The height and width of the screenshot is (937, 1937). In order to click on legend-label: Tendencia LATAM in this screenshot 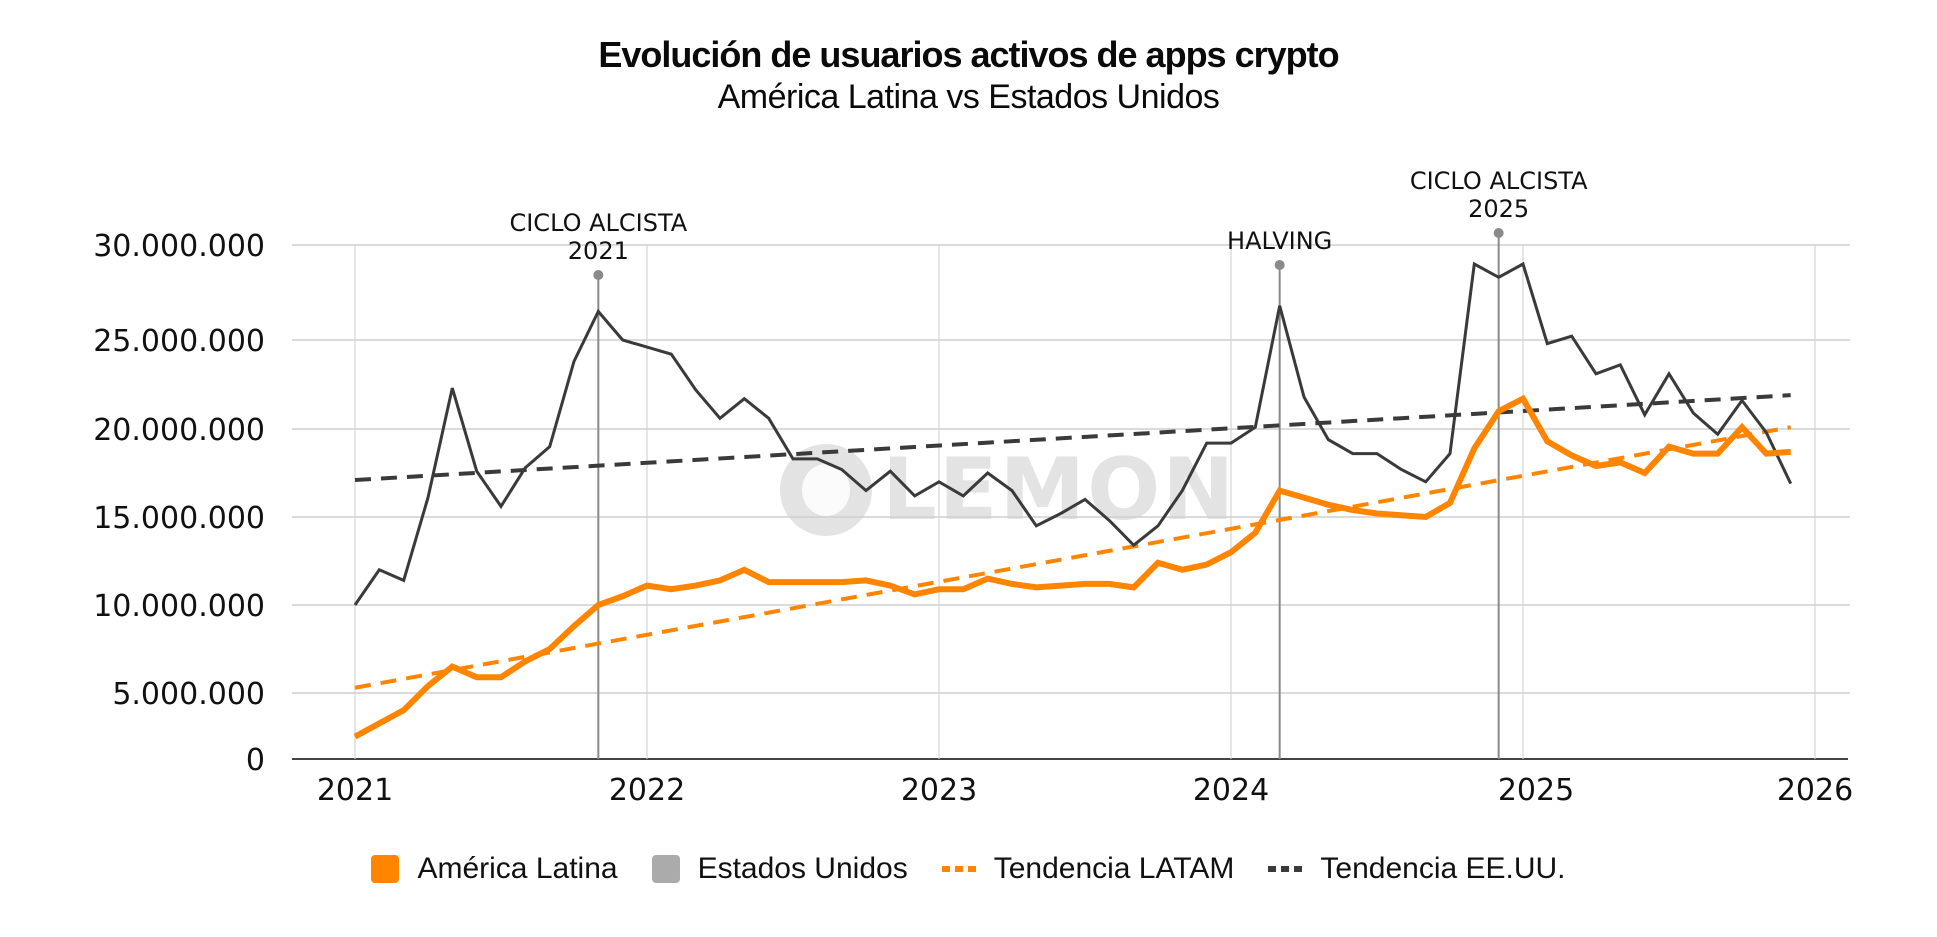, I will do `click(1114, 868)`.